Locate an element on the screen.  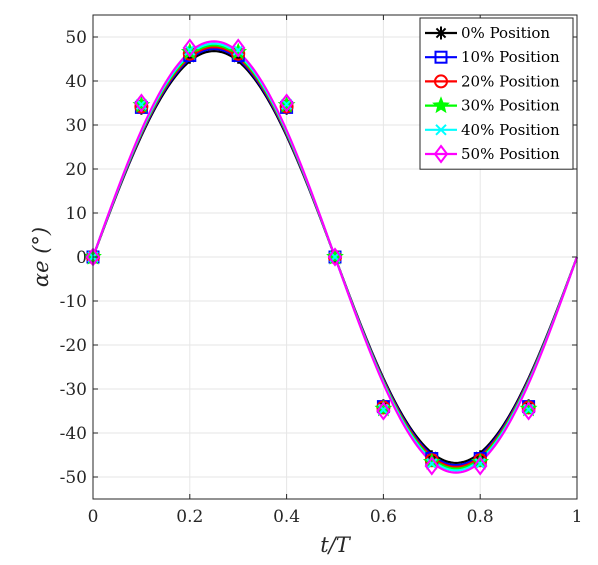
x-tick-label: 0.6 is located at coordinates (383, 517).